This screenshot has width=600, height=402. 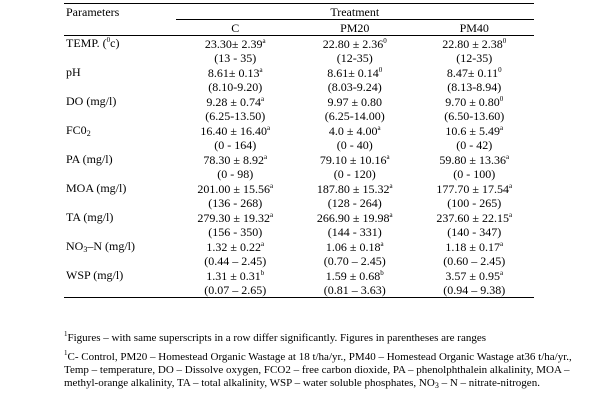 I want to click on c-mean-cell: 23.30± 2.39a, so click(x=235, y=44).